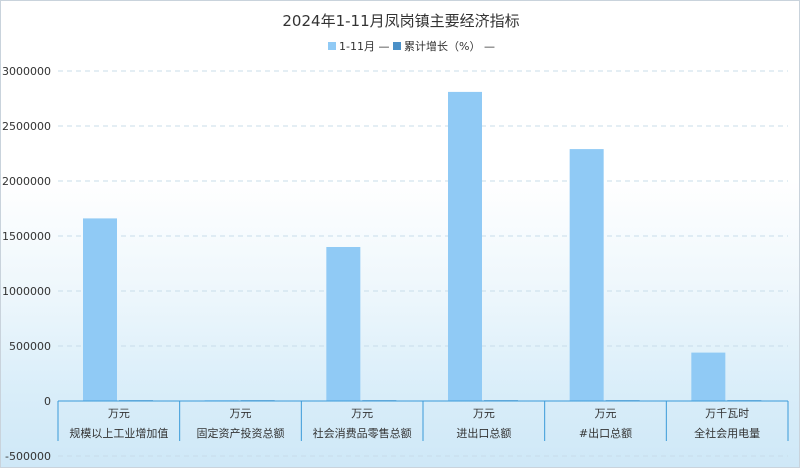 Image resolution: width=800 pixels, height=468 pixels. What do you see at coordinates (364, 46) in the screenshot?
I see `legend-label-0: 1-11月 —` at bounding box center [364, 46].